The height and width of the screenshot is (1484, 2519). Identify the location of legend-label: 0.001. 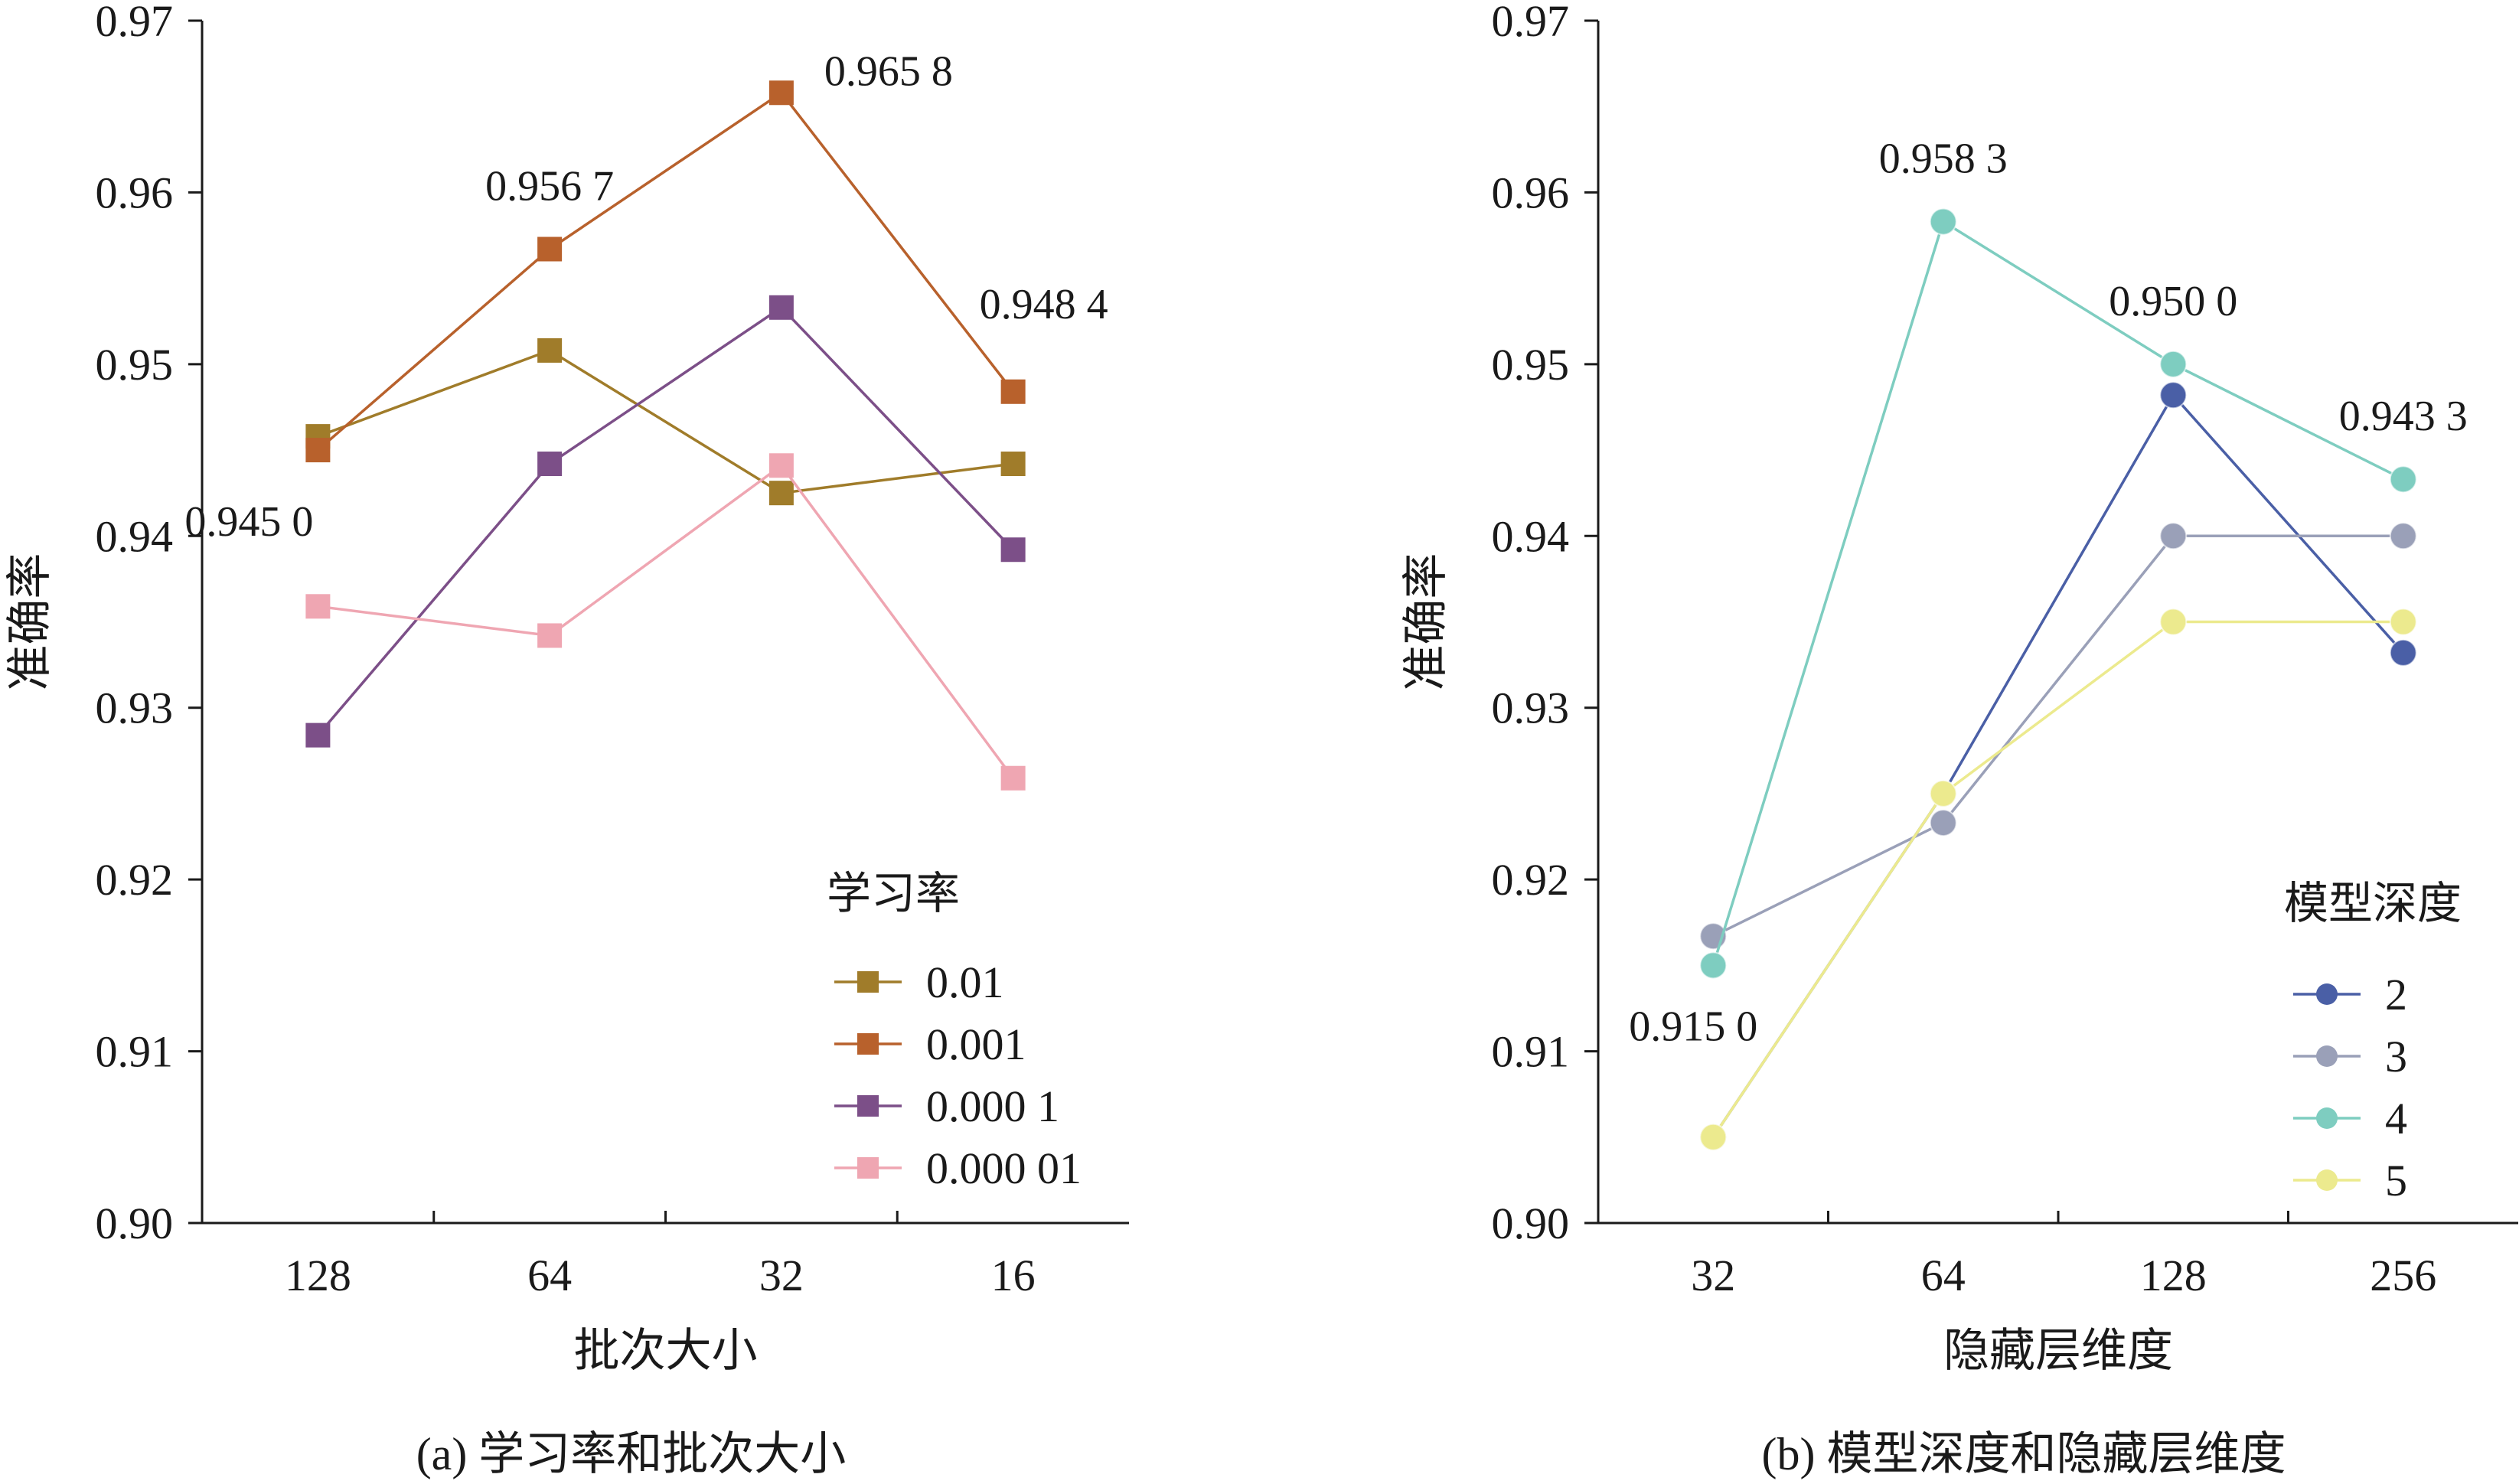
(976, 1044).